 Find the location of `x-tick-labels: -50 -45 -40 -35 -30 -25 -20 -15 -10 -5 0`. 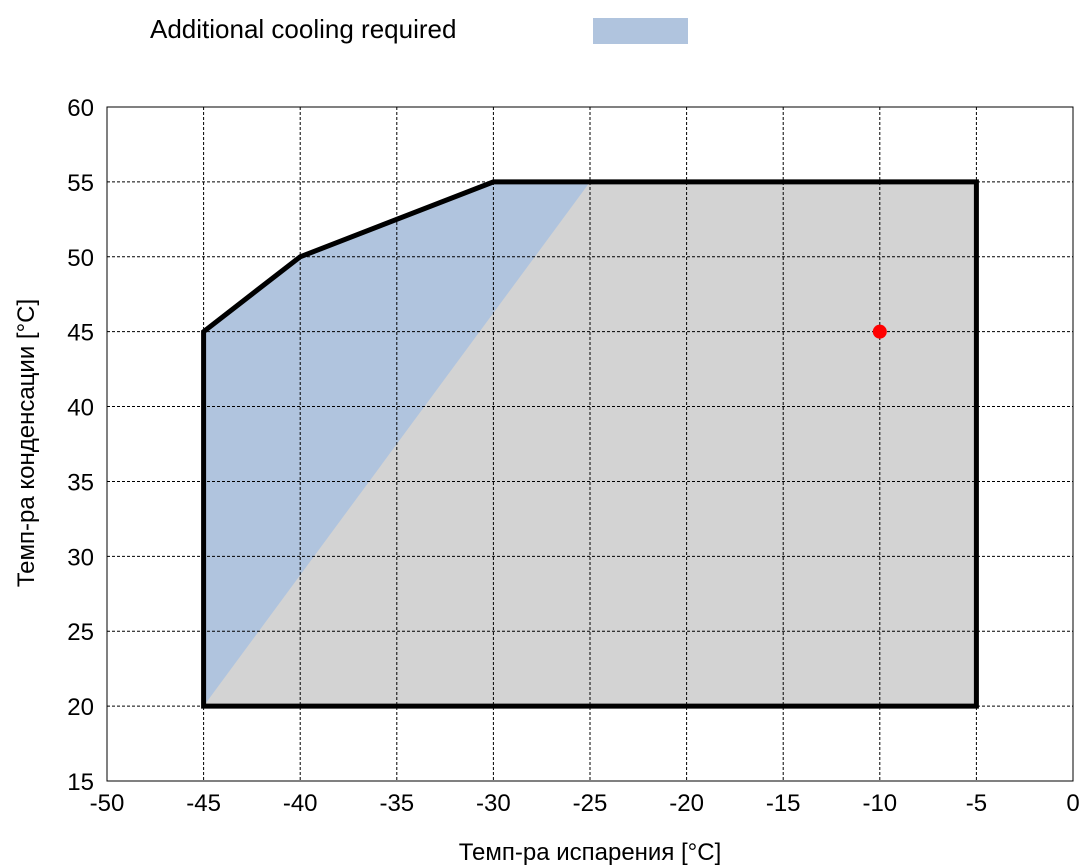

x-tick-labels: -50 -45 -40 -35 -30 -25 -20 -15 -10 -5 0 is located at coordinates (585, 803).